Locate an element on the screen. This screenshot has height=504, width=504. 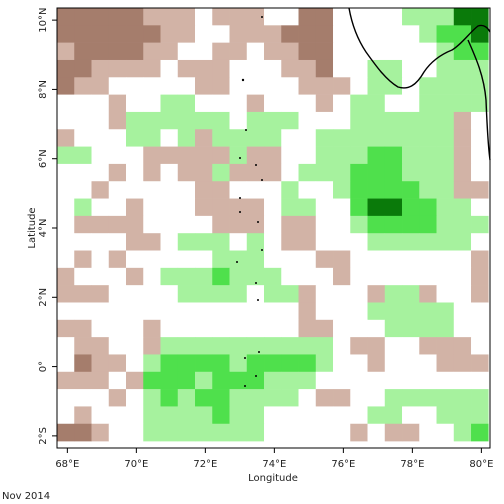
y-axis-label: Latitude is located at coordinates (32, 227).